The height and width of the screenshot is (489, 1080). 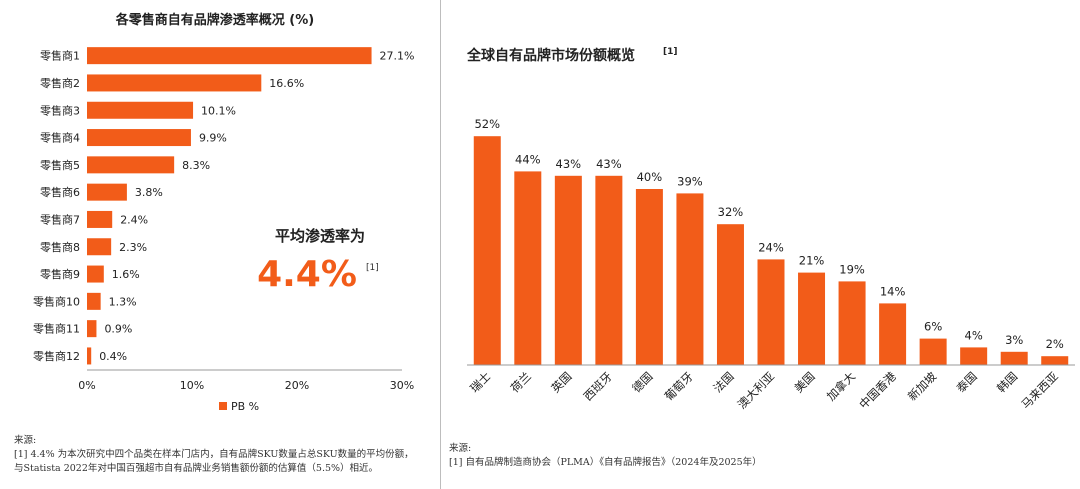 What do you see at coordinates (245, 406) in the screenshot?
I see `left-legend-label: PB %` at bounding box center [245, 406].